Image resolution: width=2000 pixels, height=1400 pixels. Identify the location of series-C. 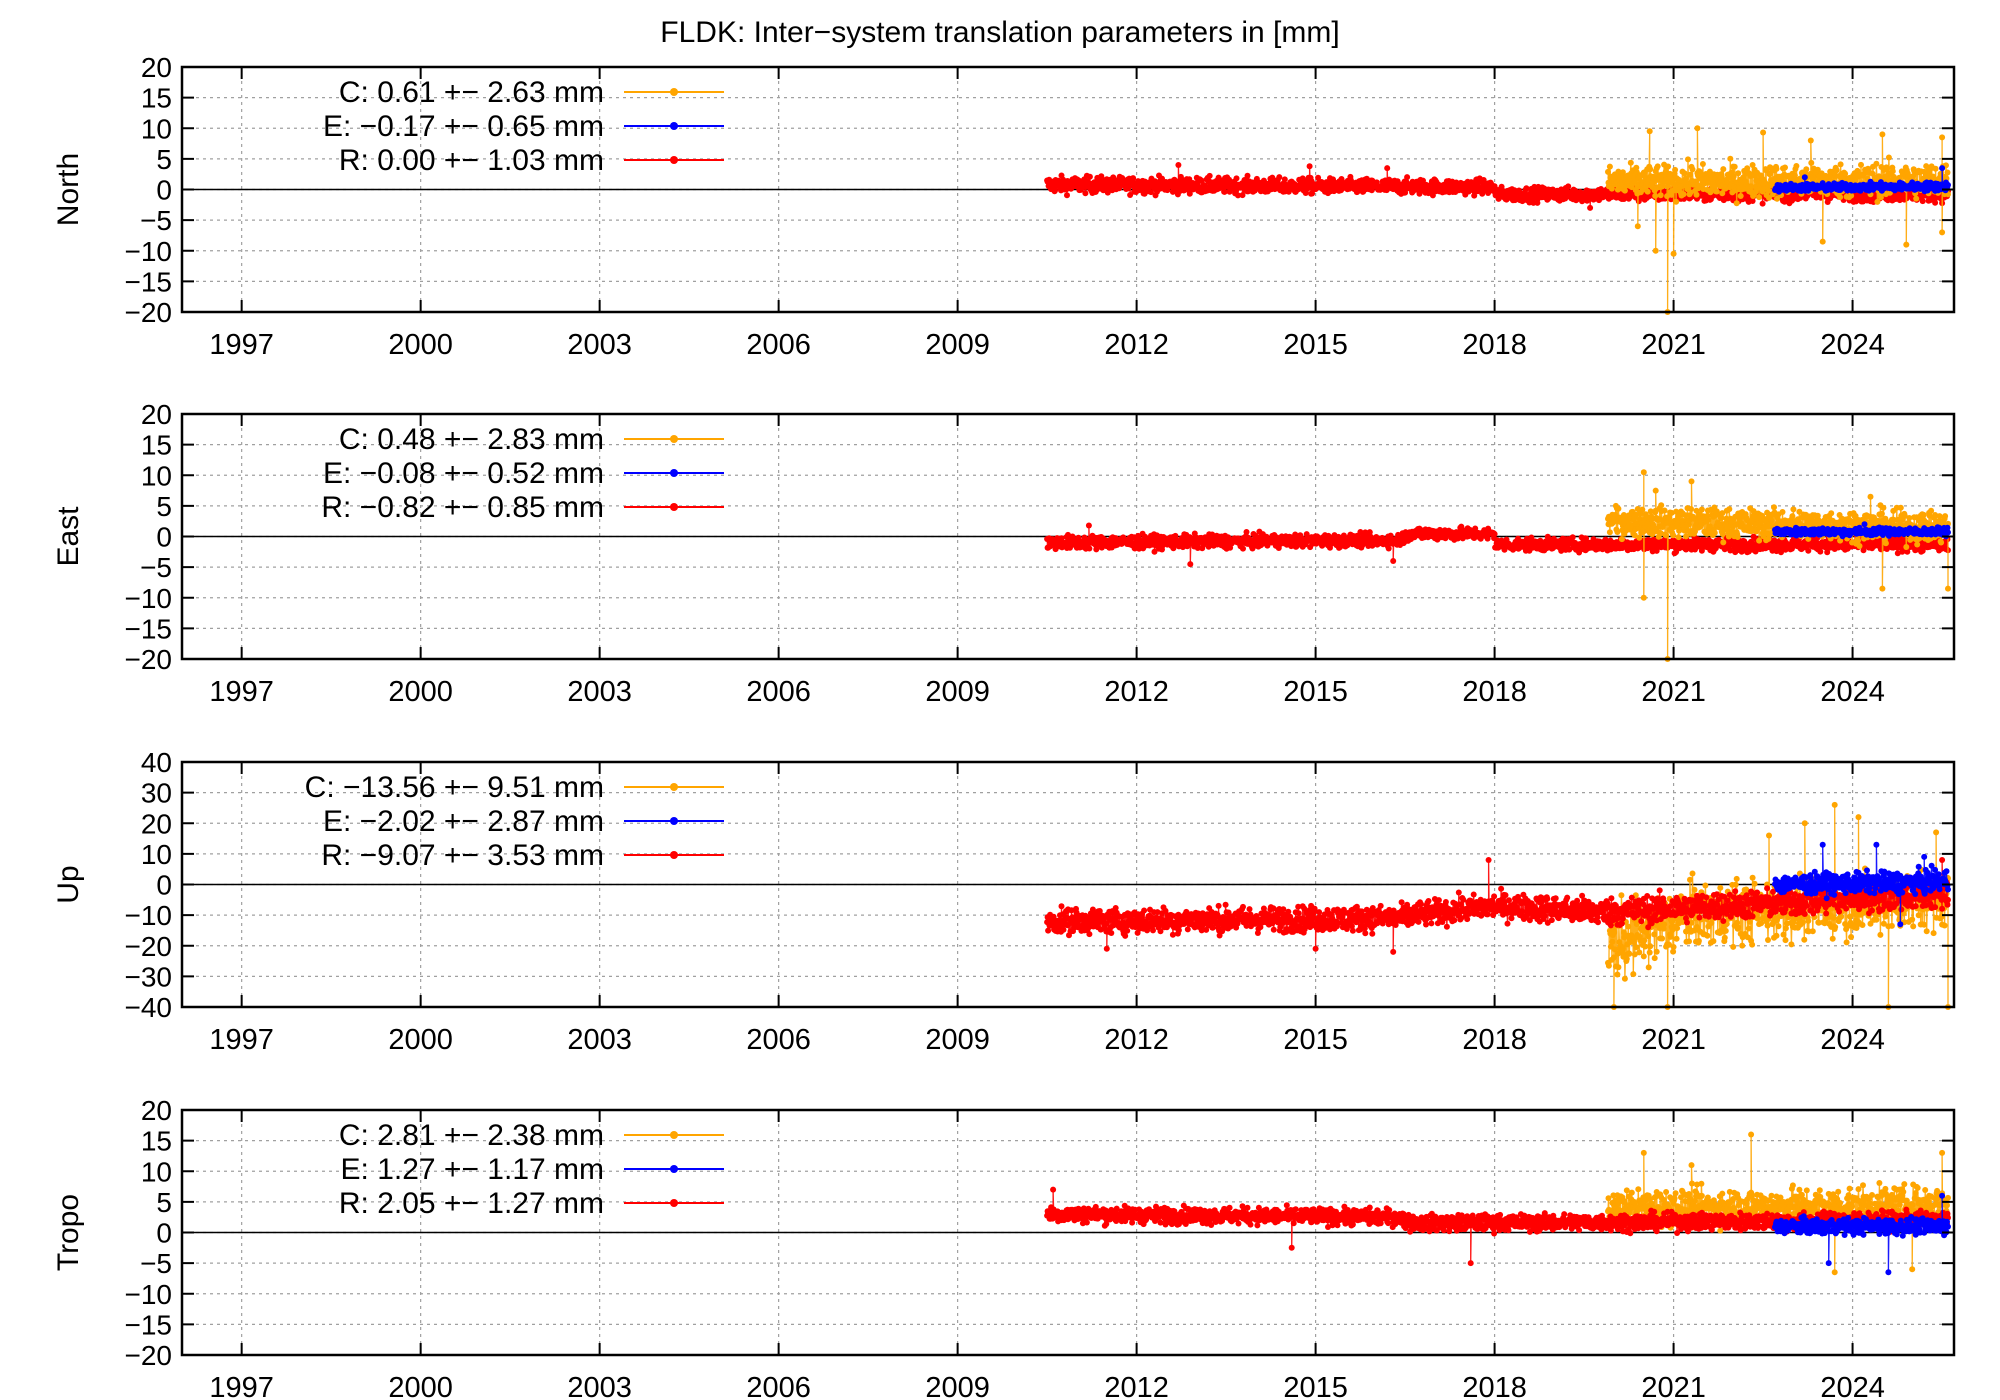
(1778, 565).